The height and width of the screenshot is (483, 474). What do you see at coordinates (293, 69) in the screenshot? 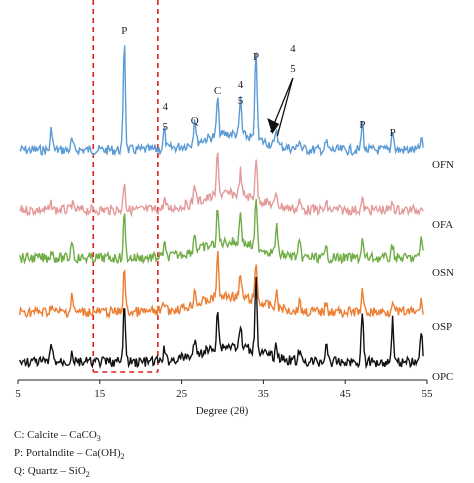
I see `annotation-5-38_6: 5` at bounding box center [293, 69].